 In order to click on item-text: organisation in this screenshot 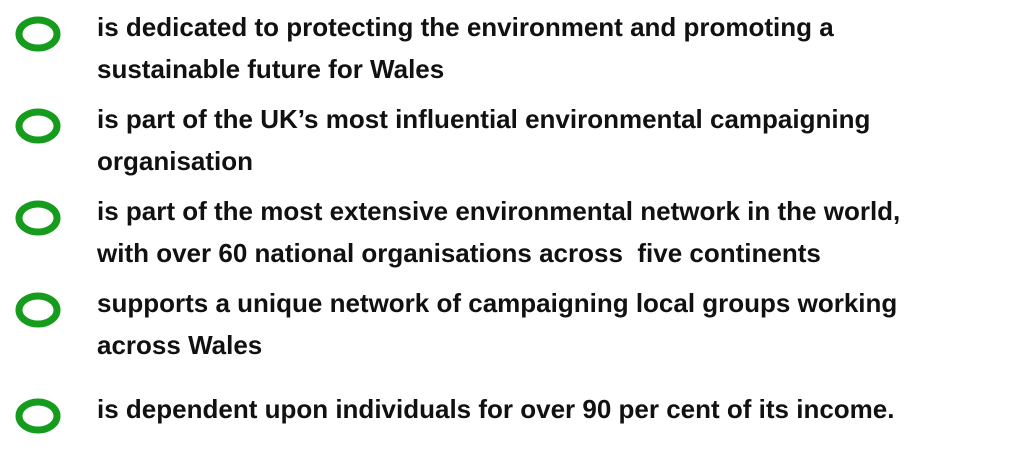, I will do `click(175, 161)`.